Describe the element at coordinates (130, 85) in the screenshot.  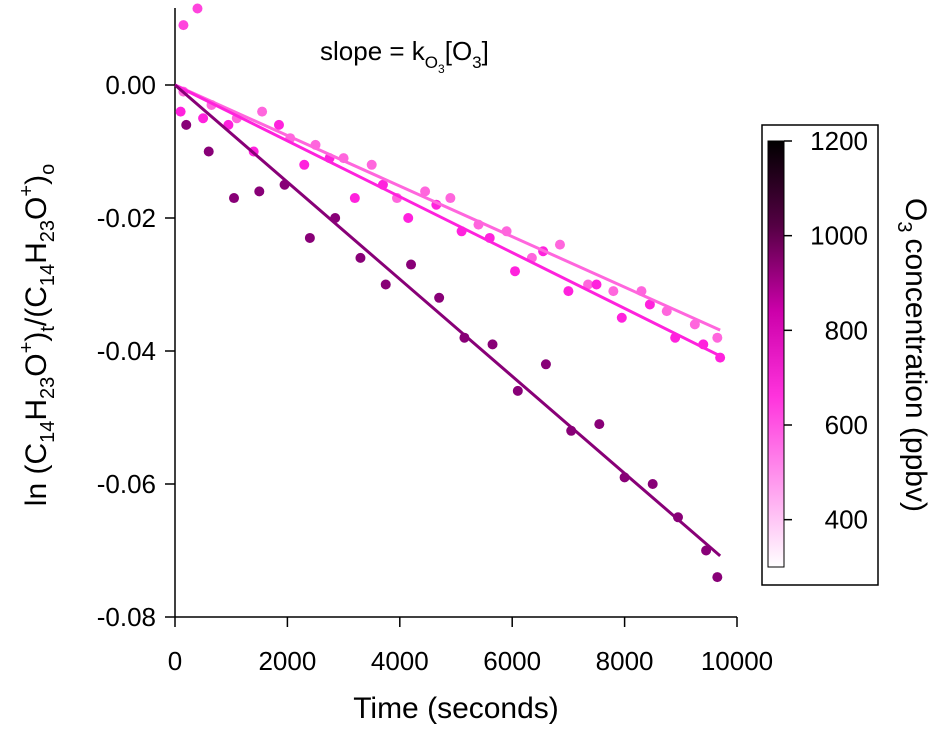
I see `y-tick-label: 0.00` at that location.